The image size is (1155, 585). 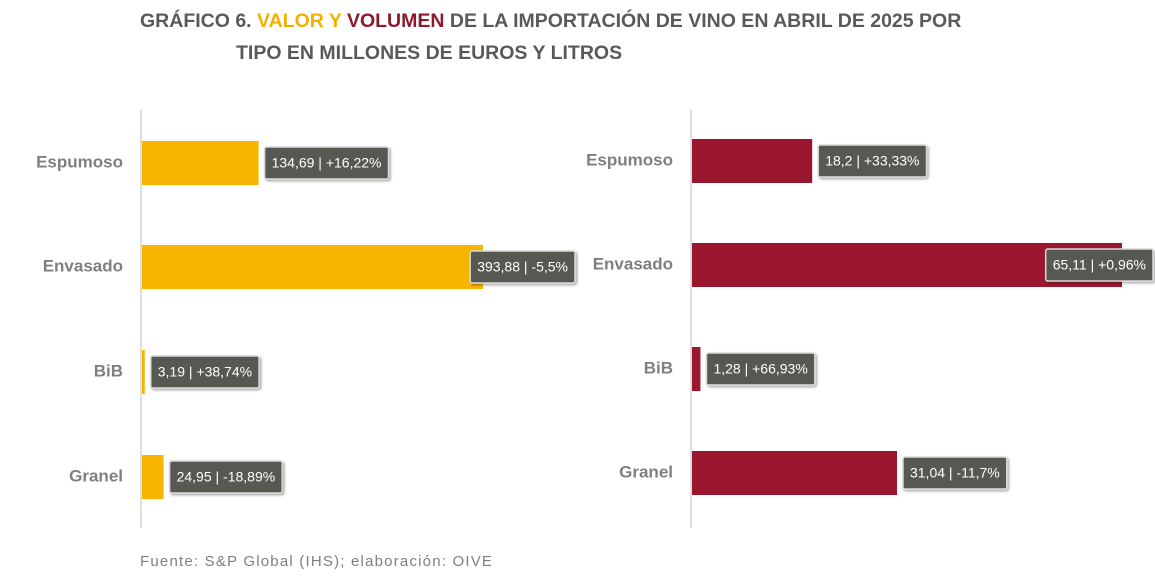 I want to click on title-part: VALOR Y, so click(x=299, y=21).